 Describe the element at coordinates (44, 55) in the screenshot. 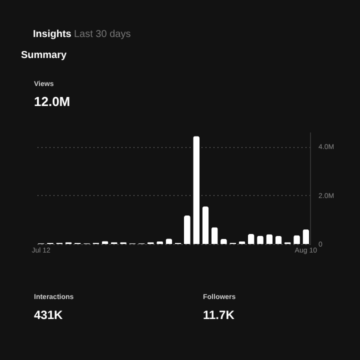

I see `text: Summary` at that location.